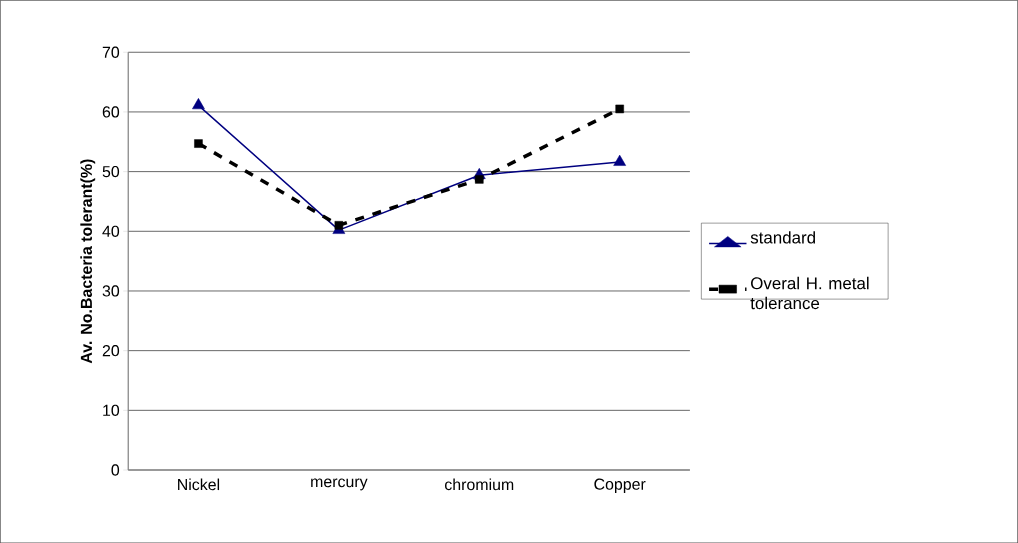 The width and height of the screenshot is (1018, 543). Describe the element at coordinates (111, 291) in the screenshot. I see `y-tick-label: 30` at that location.